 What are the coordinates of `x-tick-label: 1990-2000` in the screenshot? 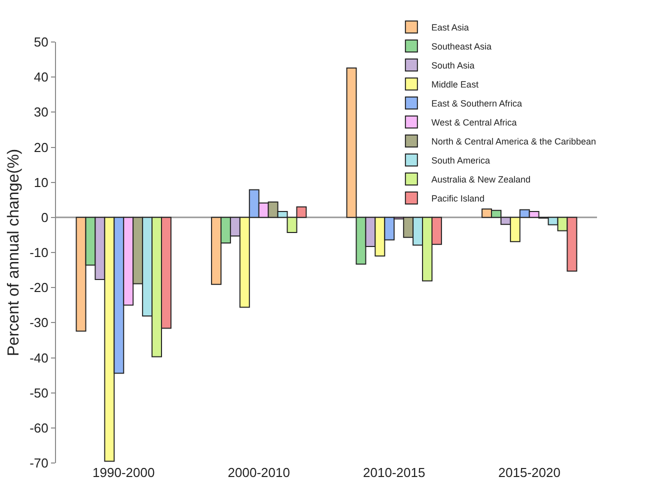 It's located at (123, 472).